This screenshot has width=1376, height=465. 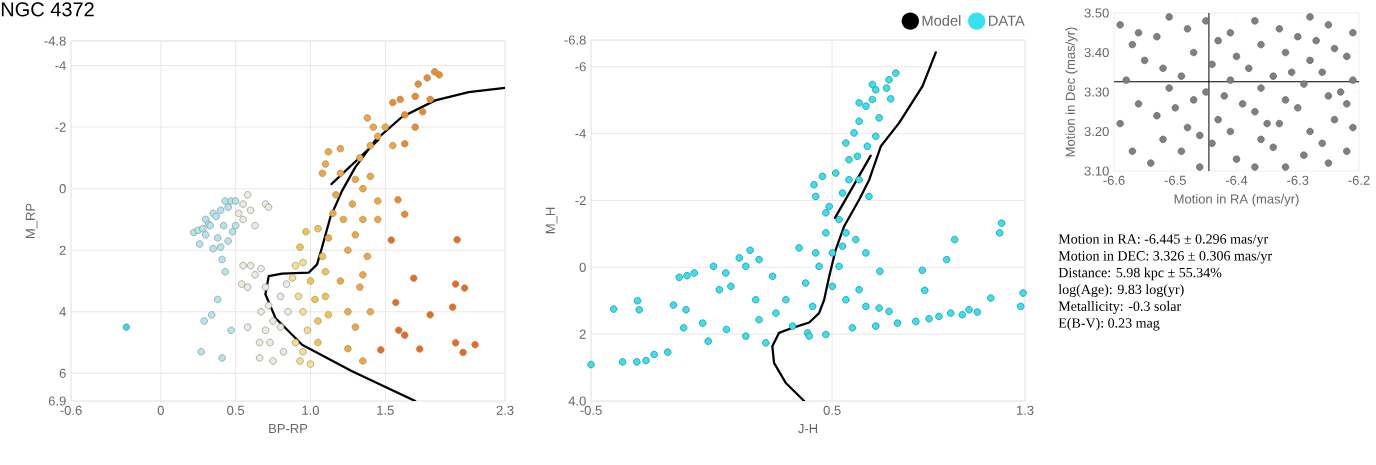 I want to click on x-tick-label: -6.3, so click(x=1298, y=180).